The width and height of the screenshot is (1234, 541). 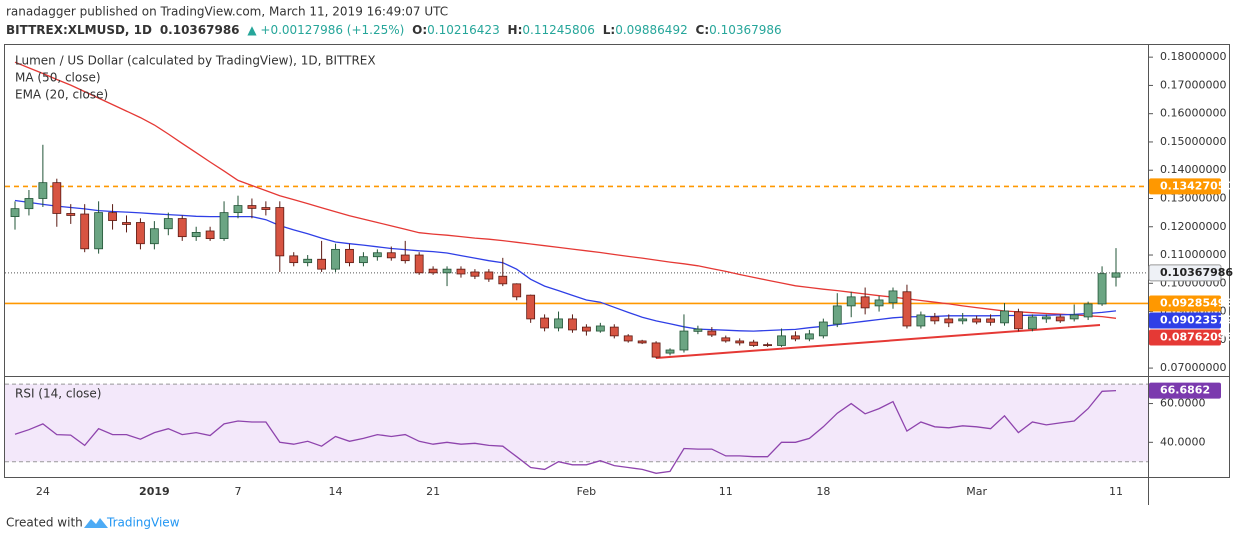 I want to click on y-tick-label: 60.0000, so click(x=1183, y=403).